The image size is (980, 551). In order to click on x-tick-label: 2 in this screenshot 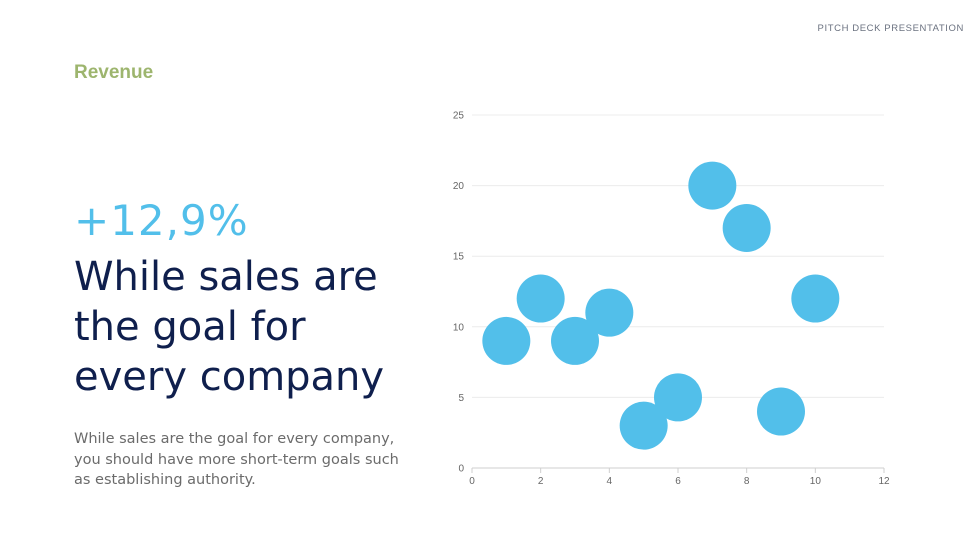, I will do `click(541, 481)`.